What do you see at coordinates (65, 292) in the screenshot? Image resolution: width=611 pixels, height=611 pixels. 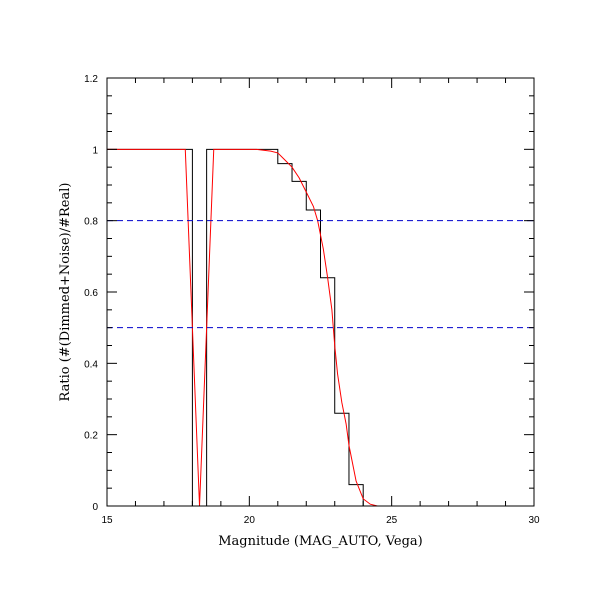 I see `y-axis-title: Ratio (#(Dimmed+Noise)/#Real)` at bounding box center [65, 292].